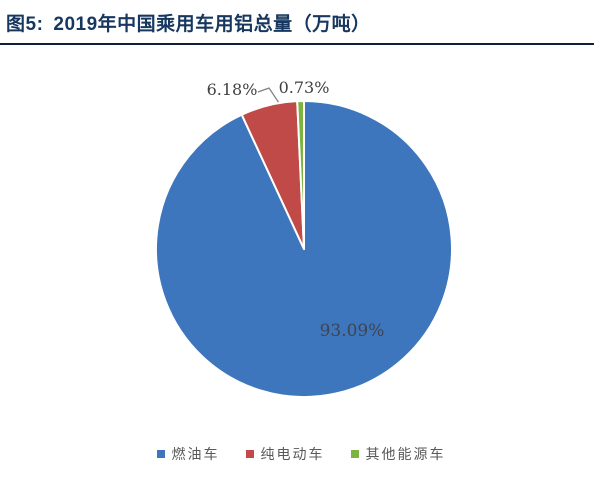 The image size is (602, 477). Describe the element at coordinates (268, 95) in the screenshot. I see `leader-line` at that location.